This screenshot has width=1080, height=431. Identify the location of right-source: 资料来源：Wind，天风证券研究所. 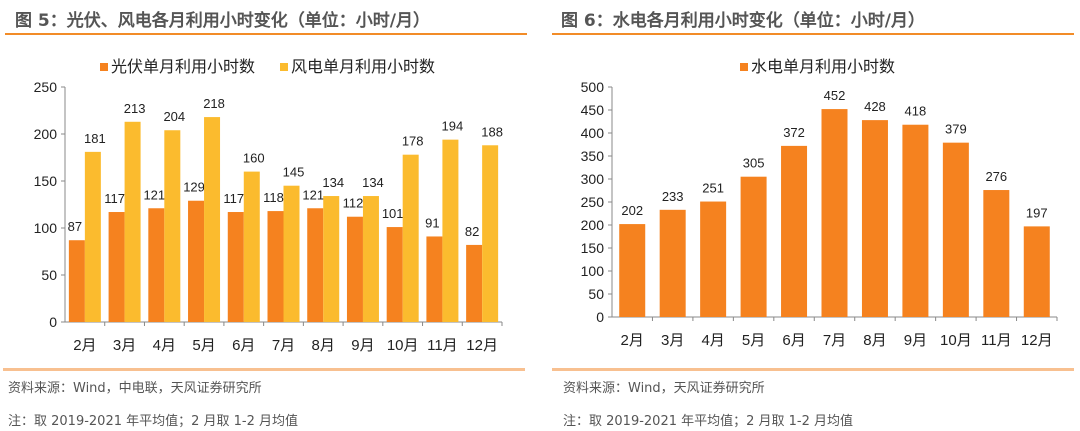
(664, 388).